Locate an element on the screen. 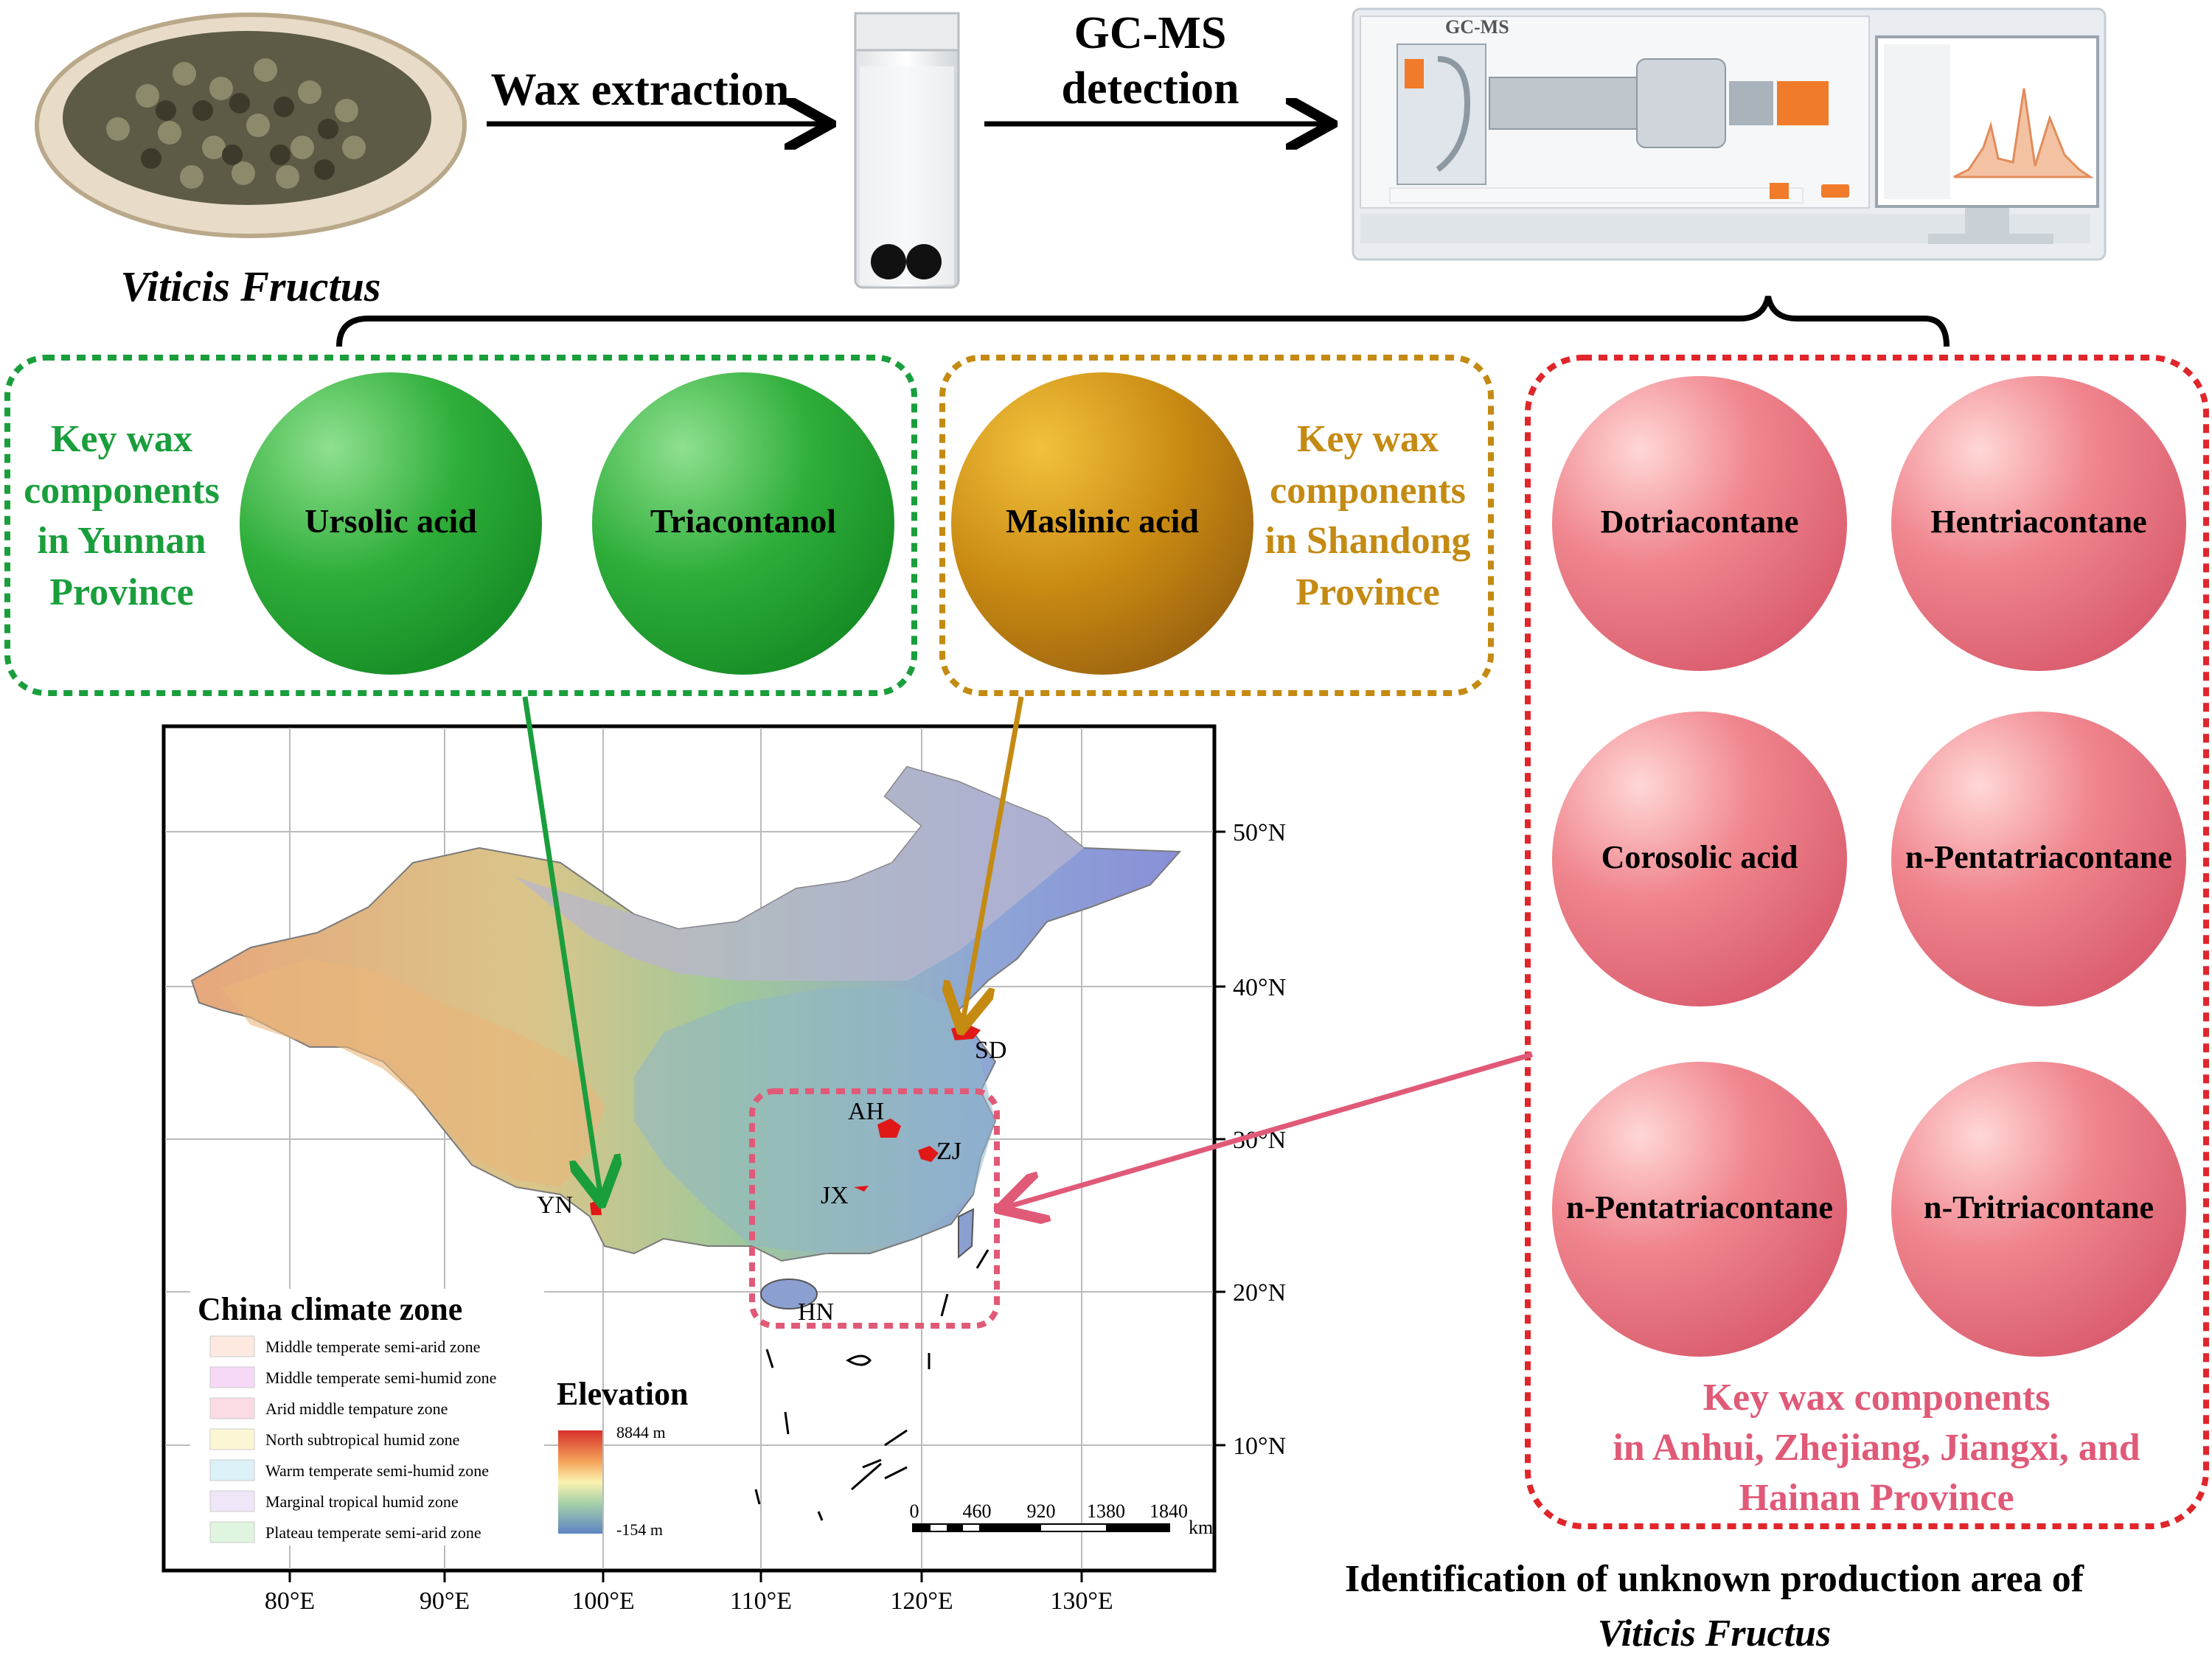 The height and width of the screenshot is (1659, 2212). longitude-label: 90°E is located at coordinates (445, 1601).